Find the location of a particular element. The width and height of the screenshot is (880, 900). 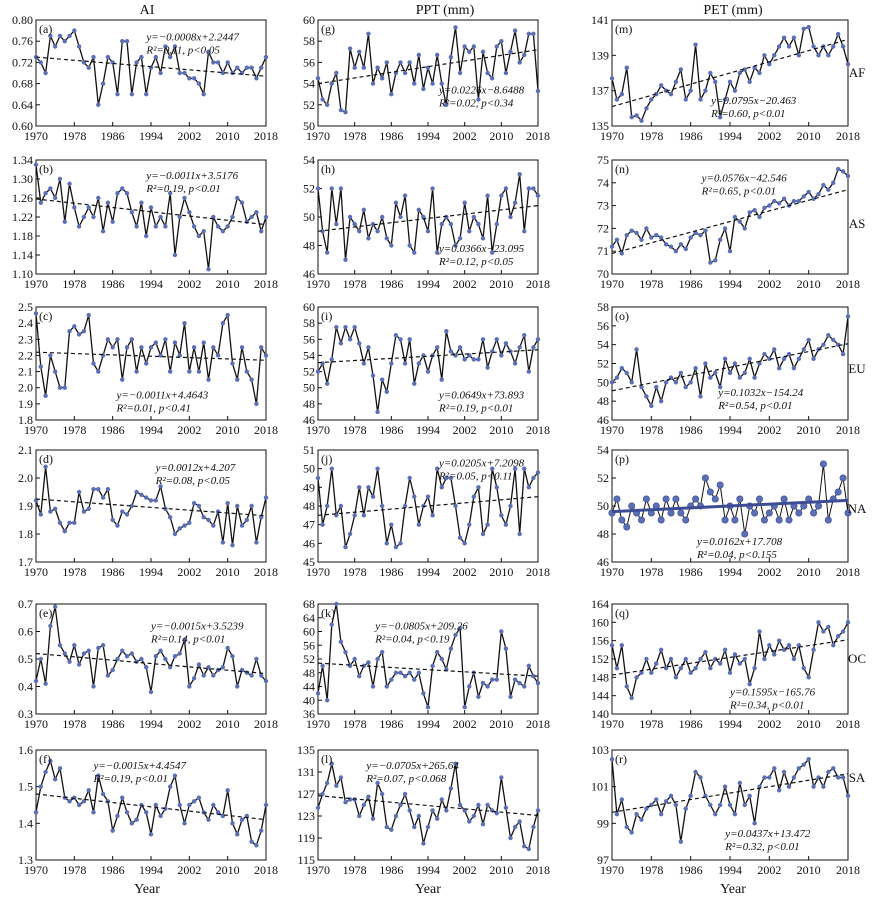

x-axis-title-ai: Year is located at coordinates (147, 889).